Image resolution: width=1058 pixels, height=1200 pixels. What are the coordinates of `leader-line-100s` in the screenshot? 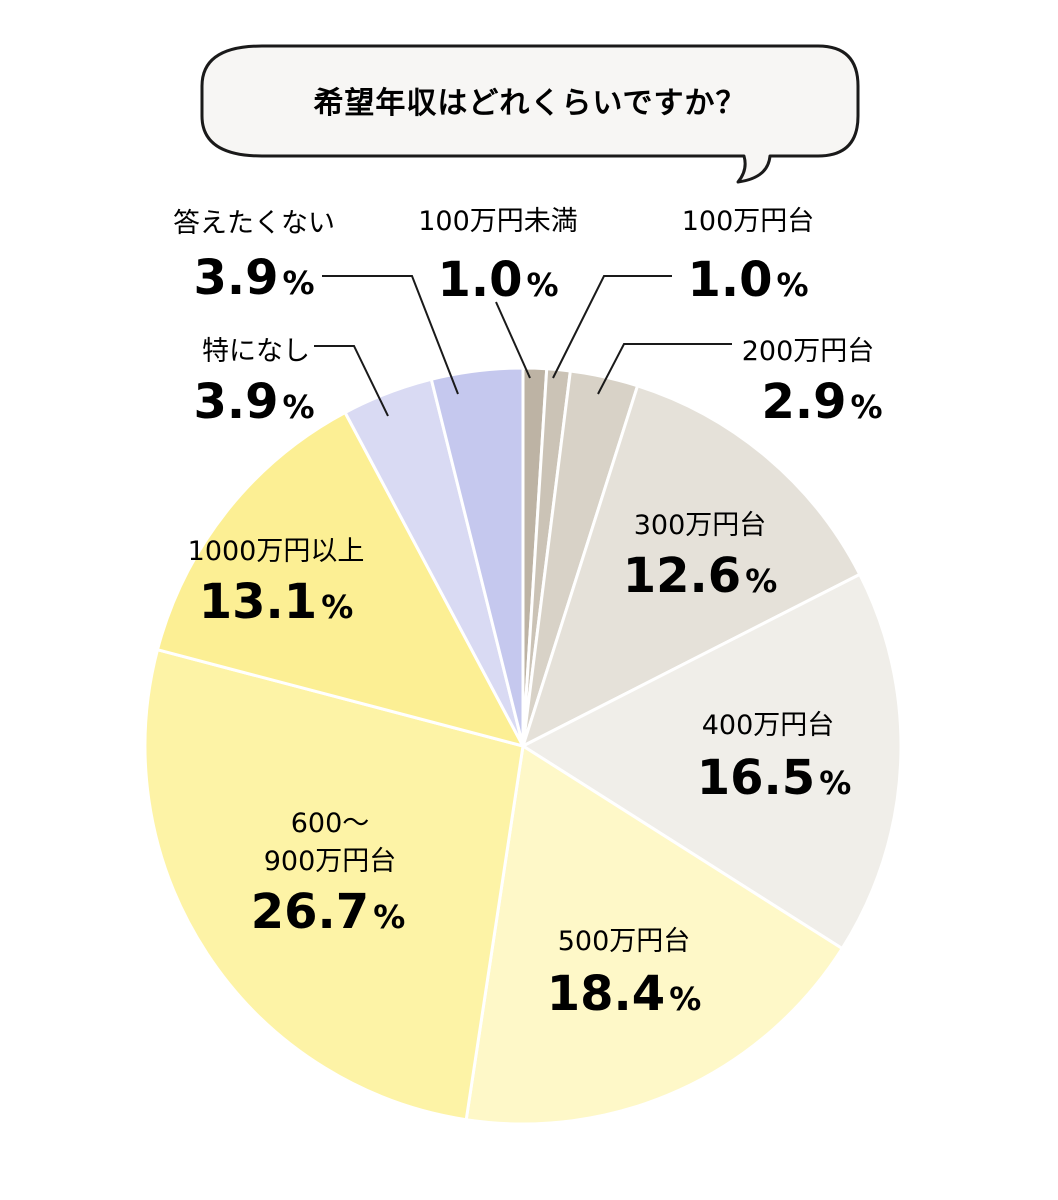 It's located at (612, 327).